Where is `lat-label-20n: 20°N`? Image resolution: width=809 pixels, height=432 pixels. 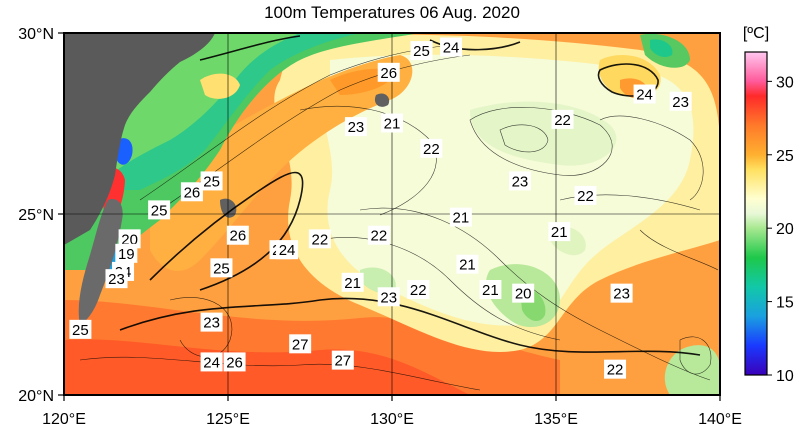
lat-label-20n: 20°N is located at coordinates (36, 396).